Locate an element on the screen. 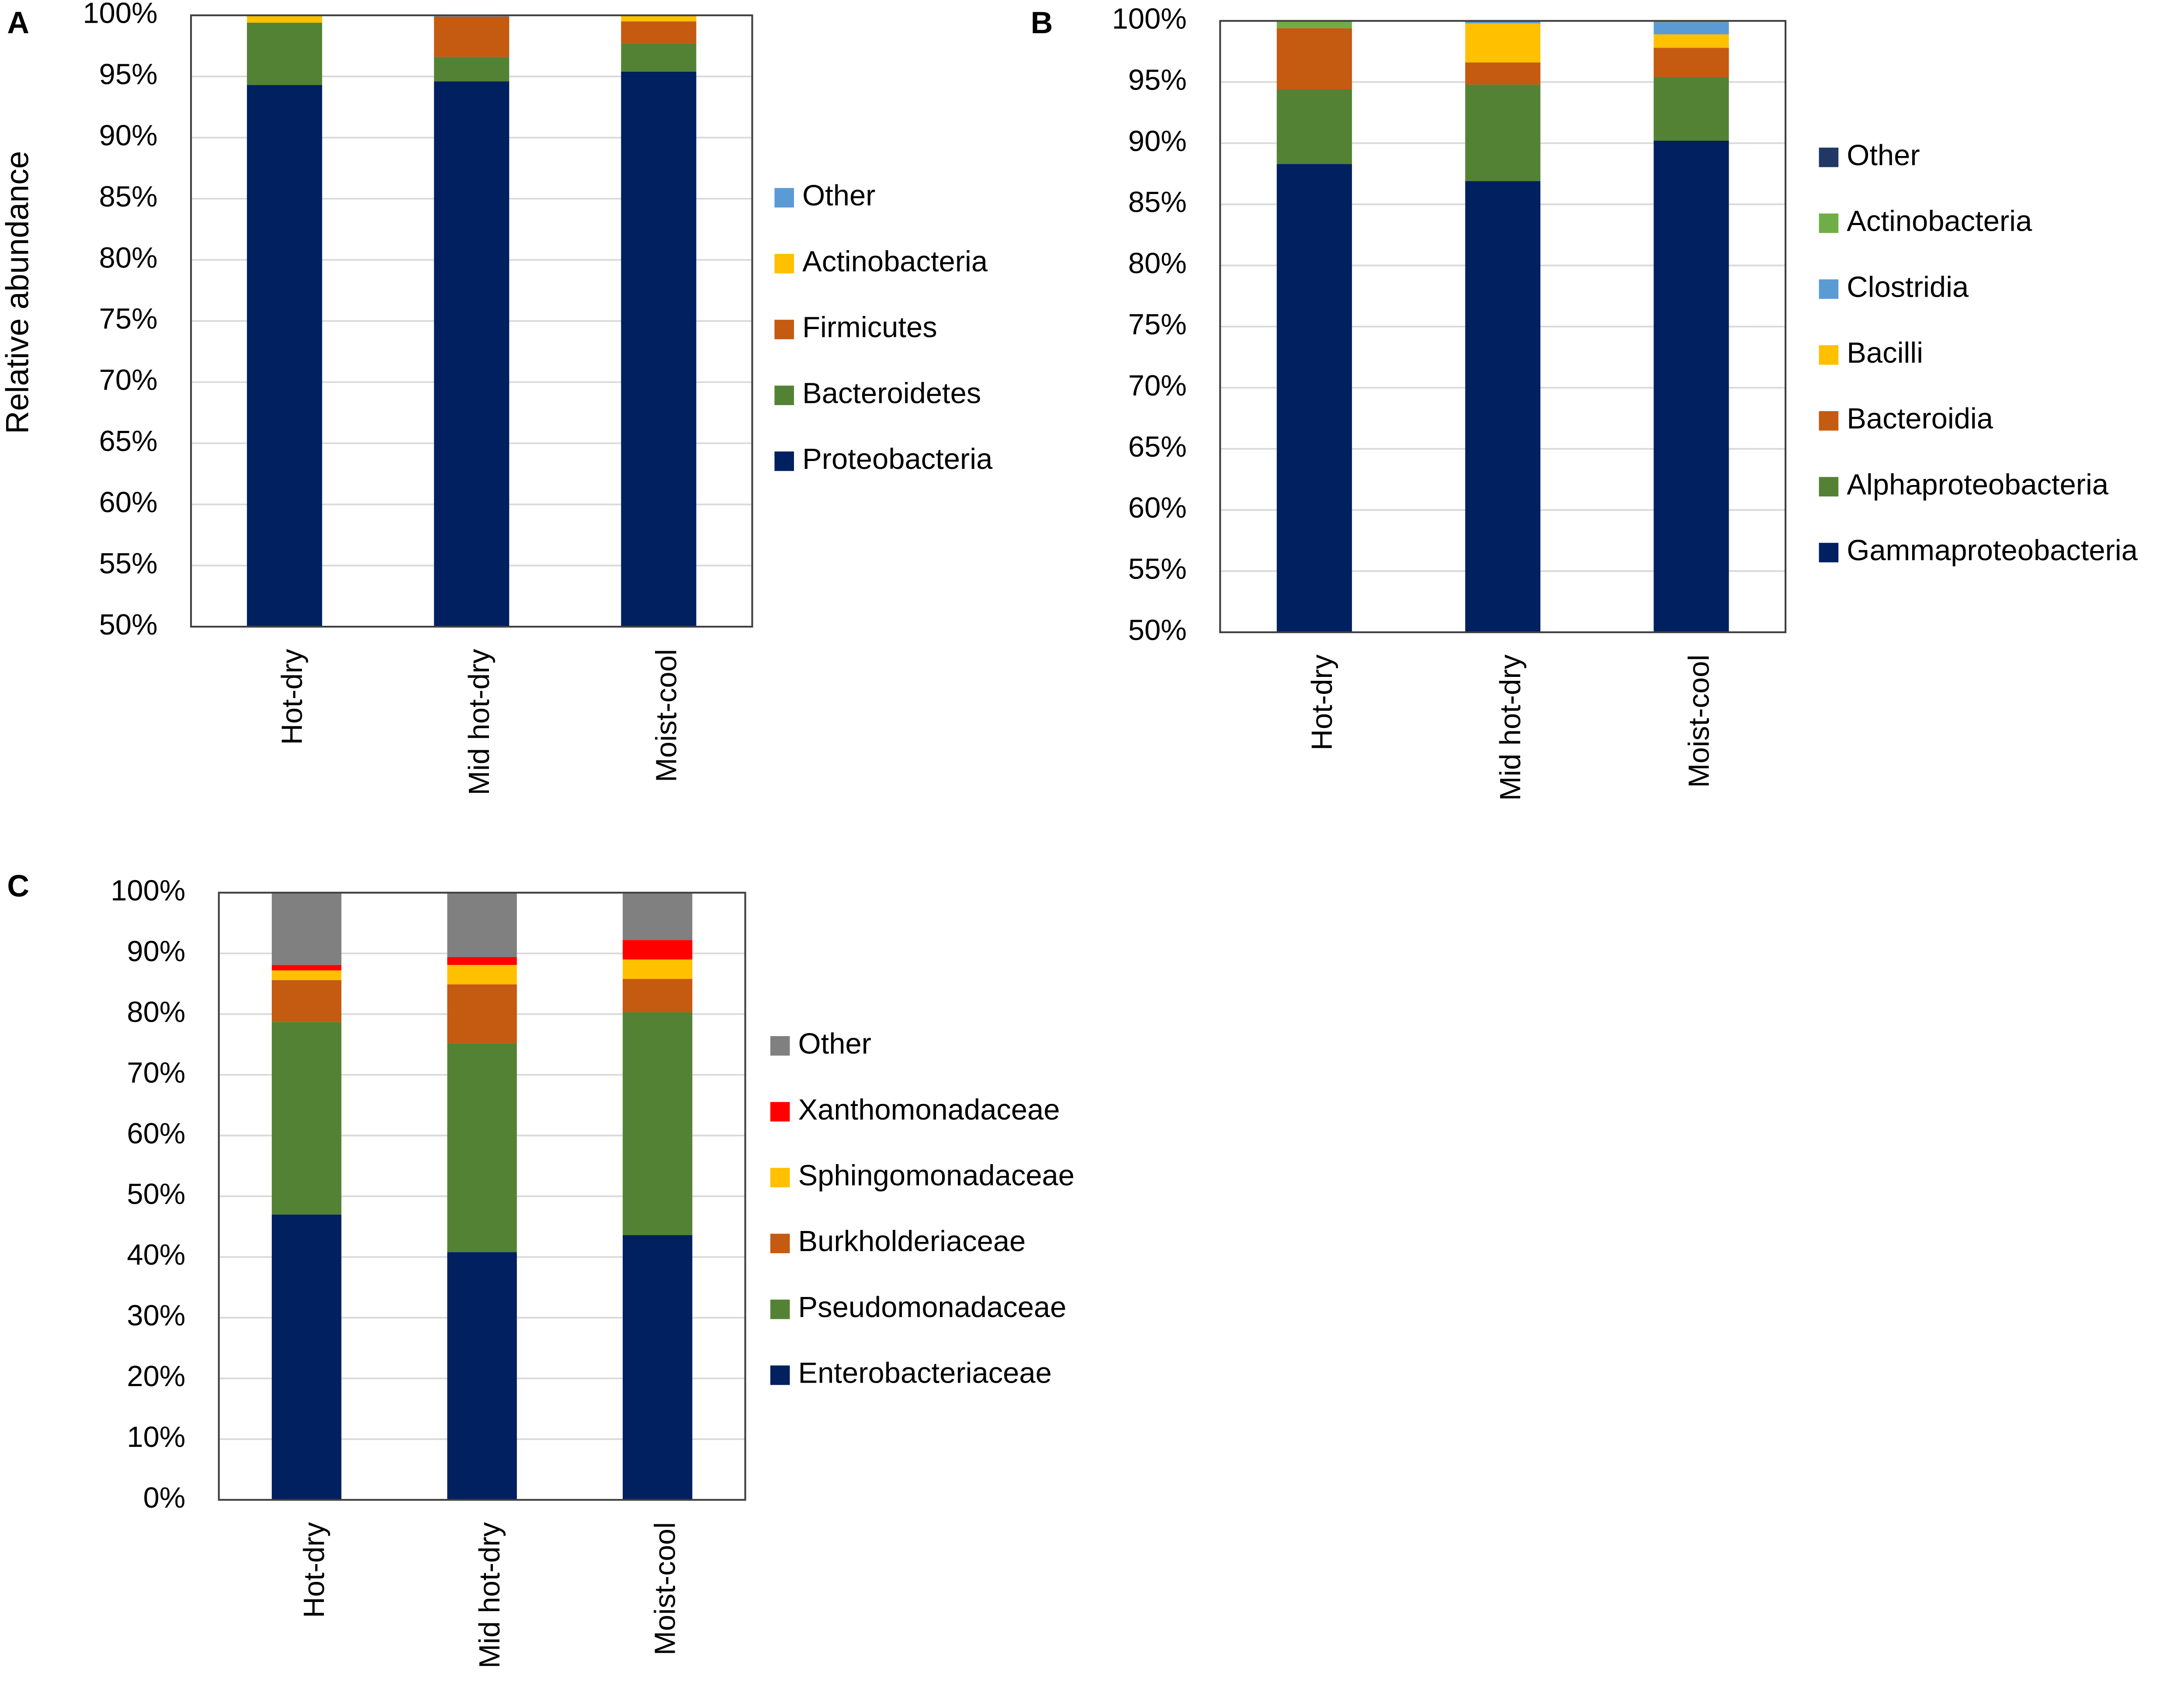 The image size is (2184, 1699). y-tick-label: 30% is located at coordinates (156, 1315).